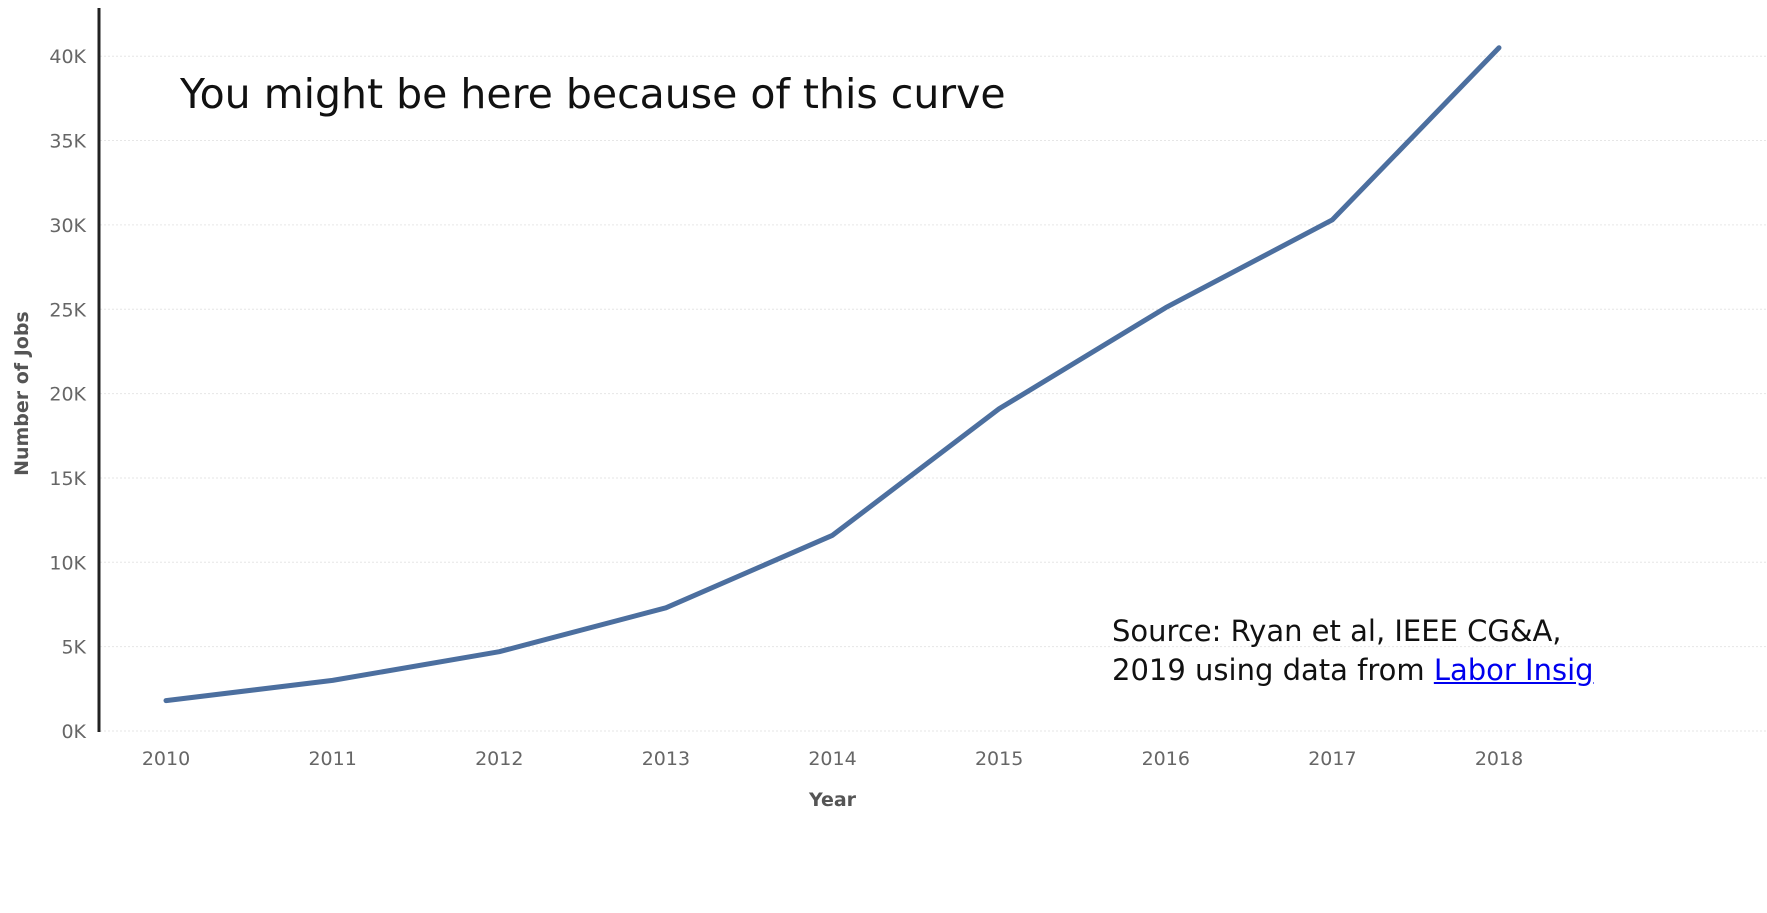 The height and width of the screenshot is (913, 1767). What do you see at coordinates (832, 800) in the screenshot?
I see `x-axis-title: Year` at bounding box center [832, 800].